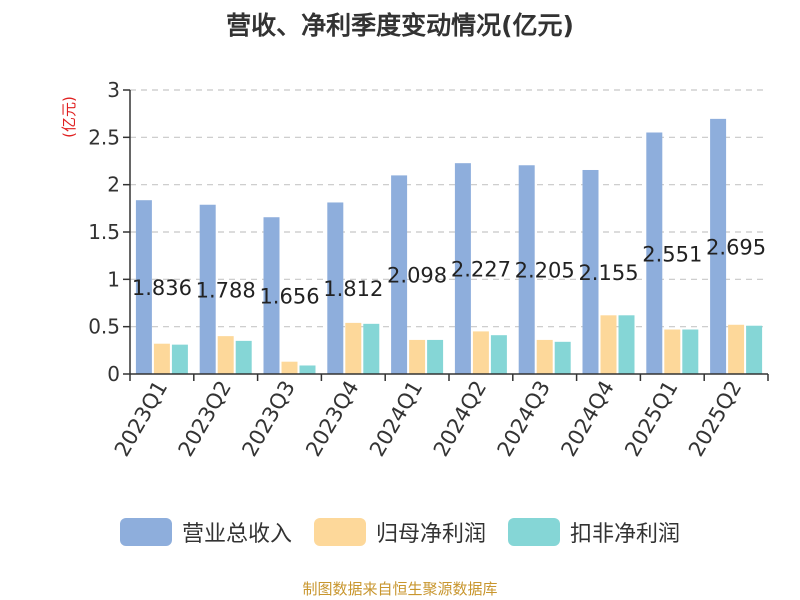 The height and width of the screenshot is (600, 800). I want to click on x-tick-label: 2023Q1, so click(141, 419).